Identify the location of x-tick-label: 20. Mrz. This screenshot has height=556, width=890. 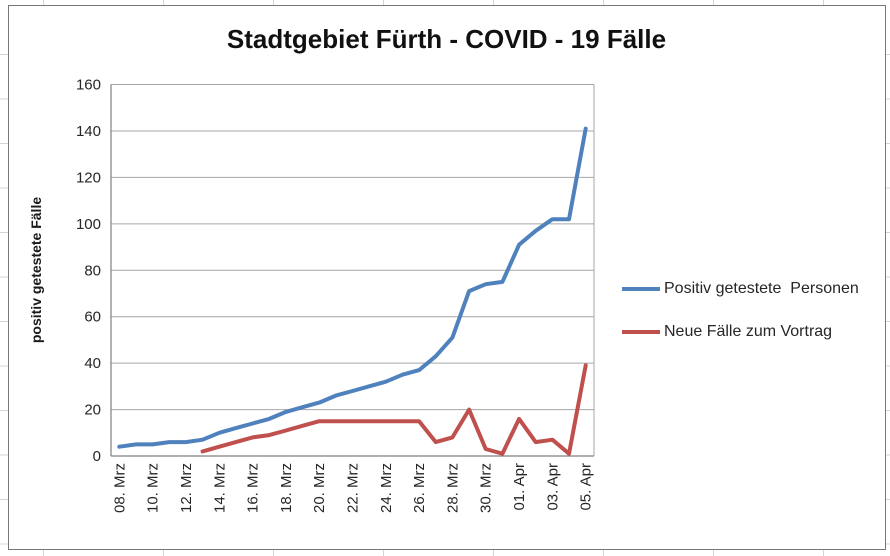
(319, 488).